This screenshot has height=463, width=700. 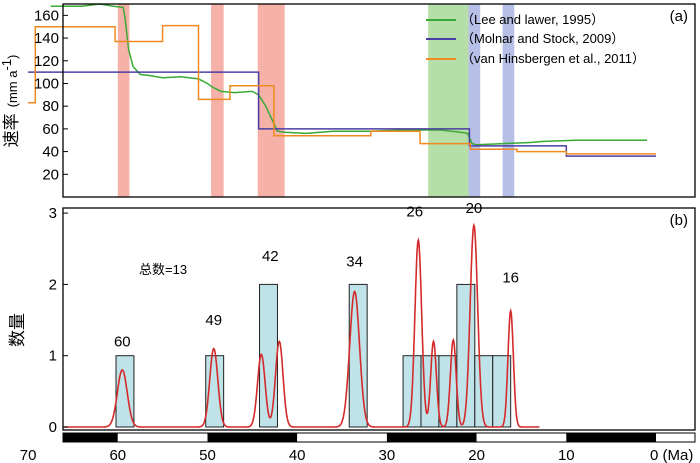 What do you see at coordinates (354, 262) in the screenshot?
I see `peak-age-label: 34` at bounding box center [354, 262].